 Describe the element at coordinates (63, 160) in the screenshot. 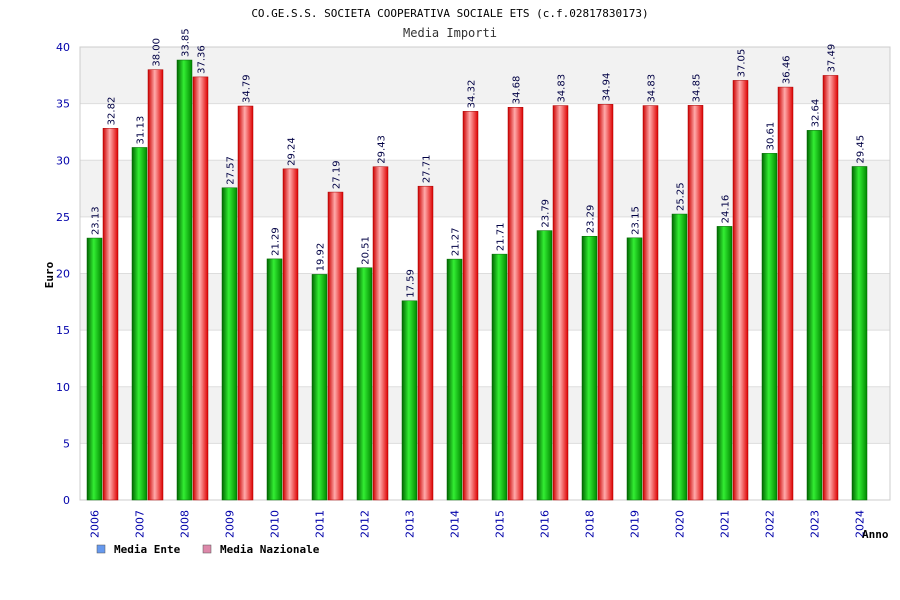

I see `y-tick-label: 30` at that location.